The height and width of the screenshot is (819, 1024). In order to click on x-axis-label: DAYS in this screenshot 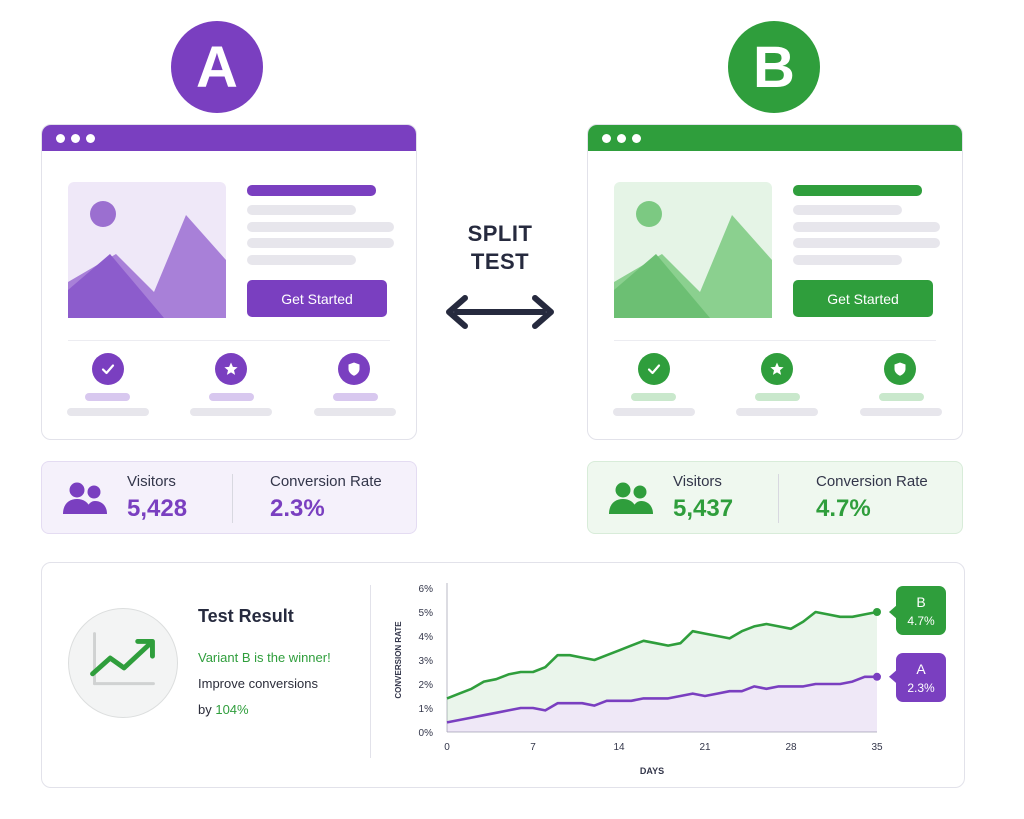, I will do `click(652, 771)`.